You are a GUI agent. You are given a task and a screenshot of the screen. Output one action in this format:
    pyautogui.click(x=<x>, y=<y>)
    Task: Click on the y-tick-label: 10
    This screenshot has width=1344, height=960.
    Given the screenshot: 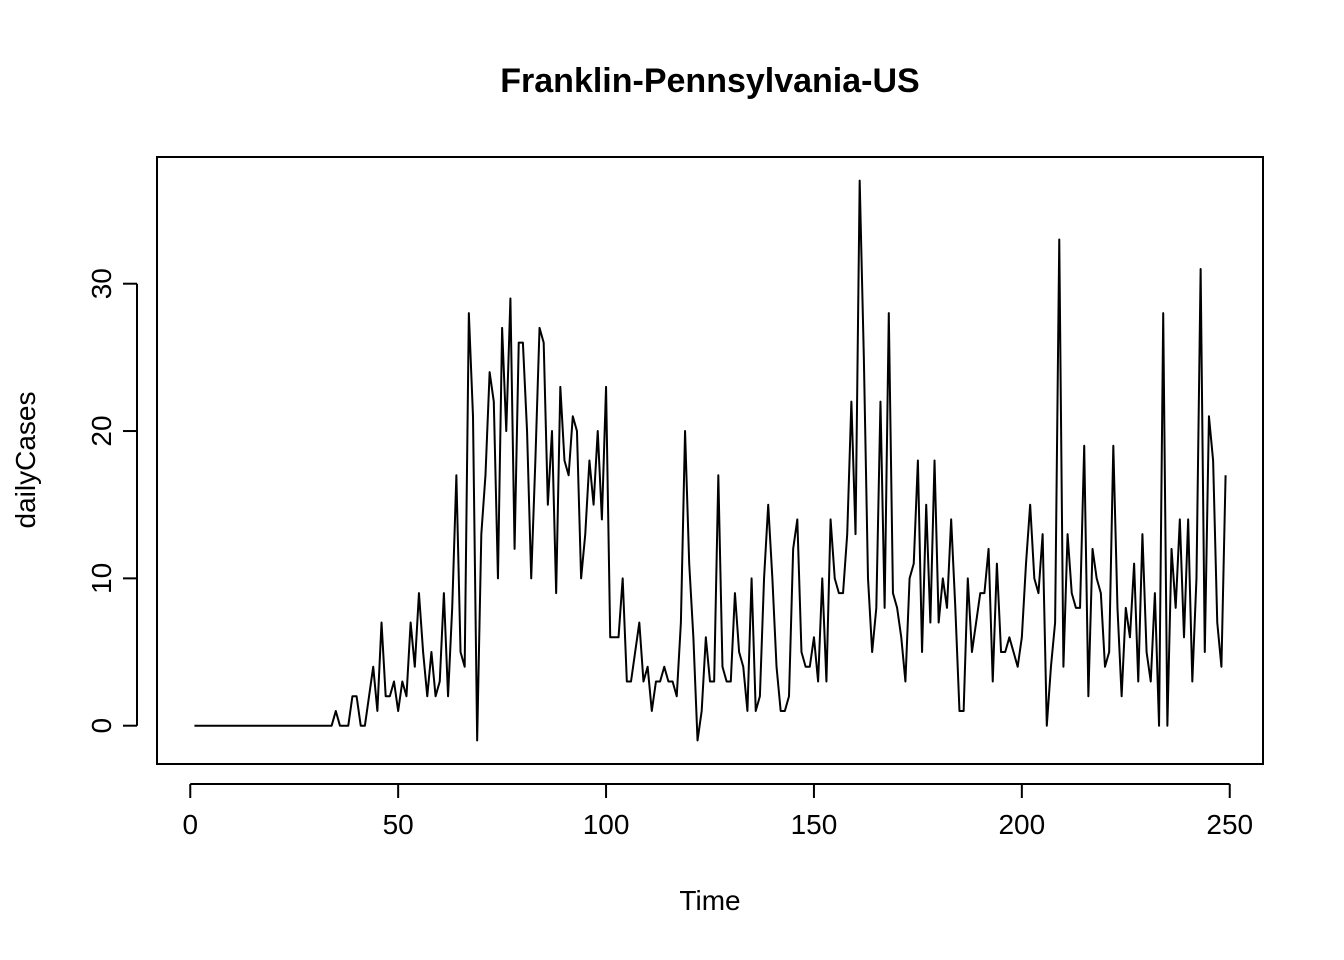 What is the action you would take?
    pyautogui.click(x=101, y=578)
    